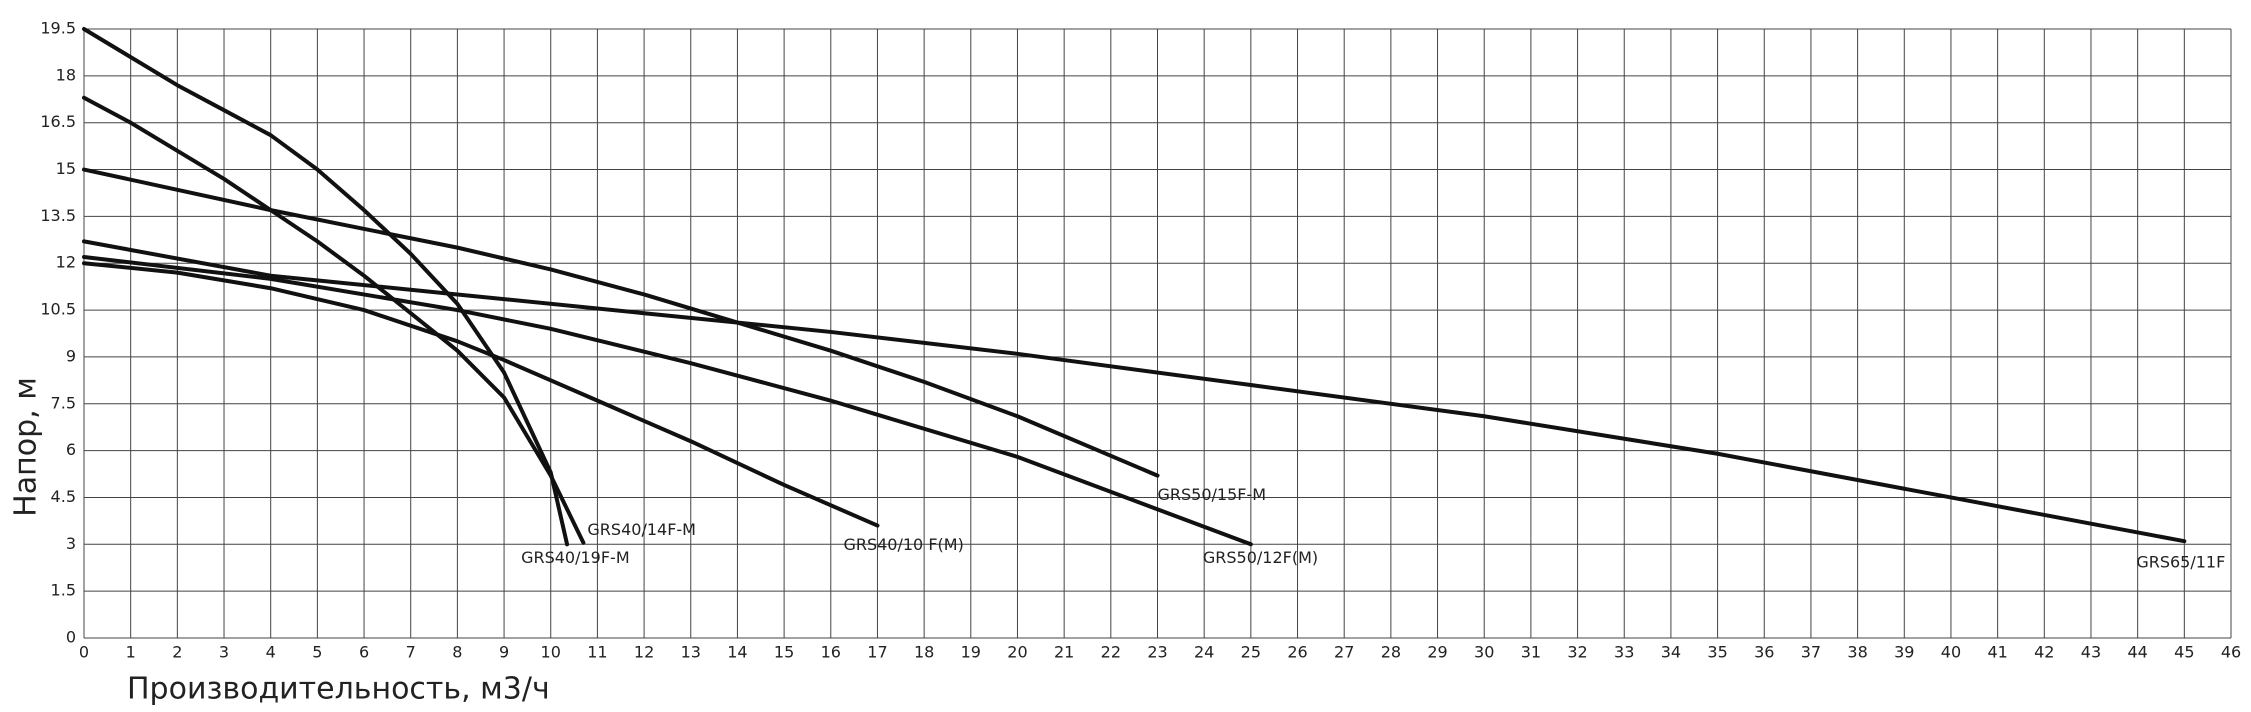 The height and width of the screenshot is (712, 2251). I want to click on x-tick-label: 44, so click(2137, 652).